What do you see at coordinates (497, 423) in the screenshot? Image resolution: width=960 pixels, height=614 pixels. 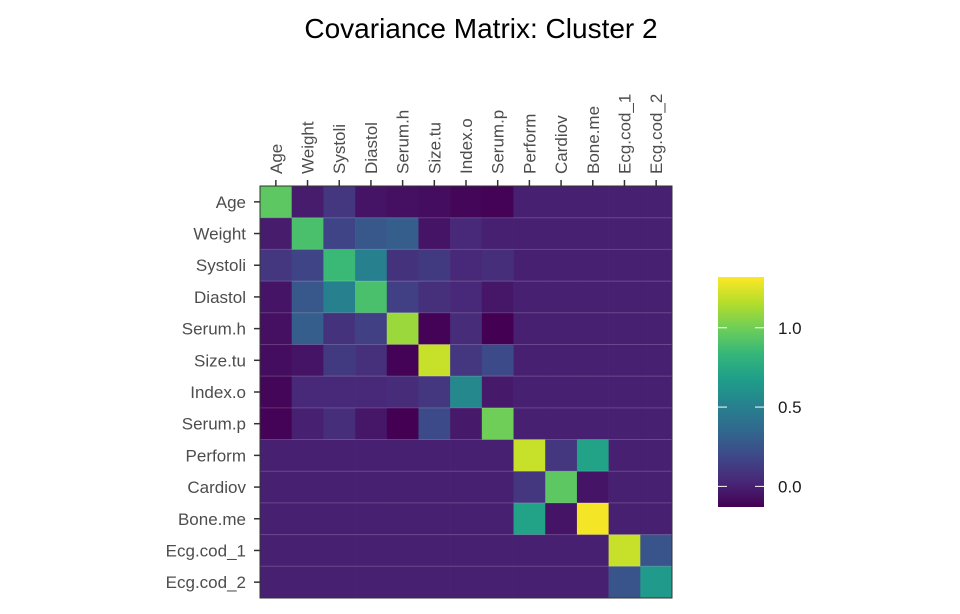 I see `heatmap-cell-Serum.p-Serum.p` at bounding box center [497, 423].